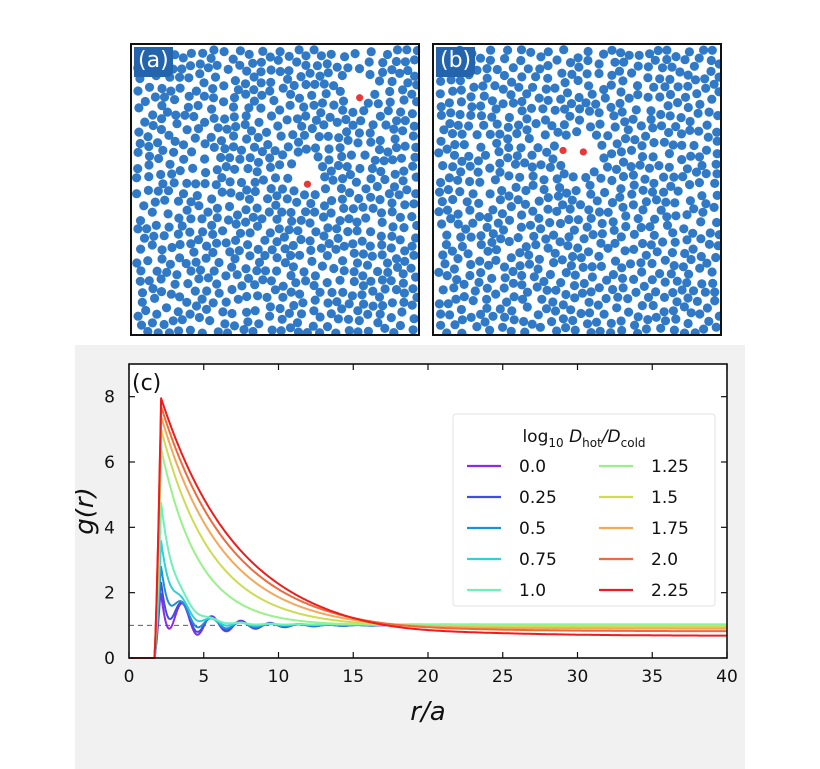 This screenshot has height=769, width=820. What do you see at coordinates (109, 398) in the screenshot?
I see `y-tick-label: 8` at bounding box center [109, 398].